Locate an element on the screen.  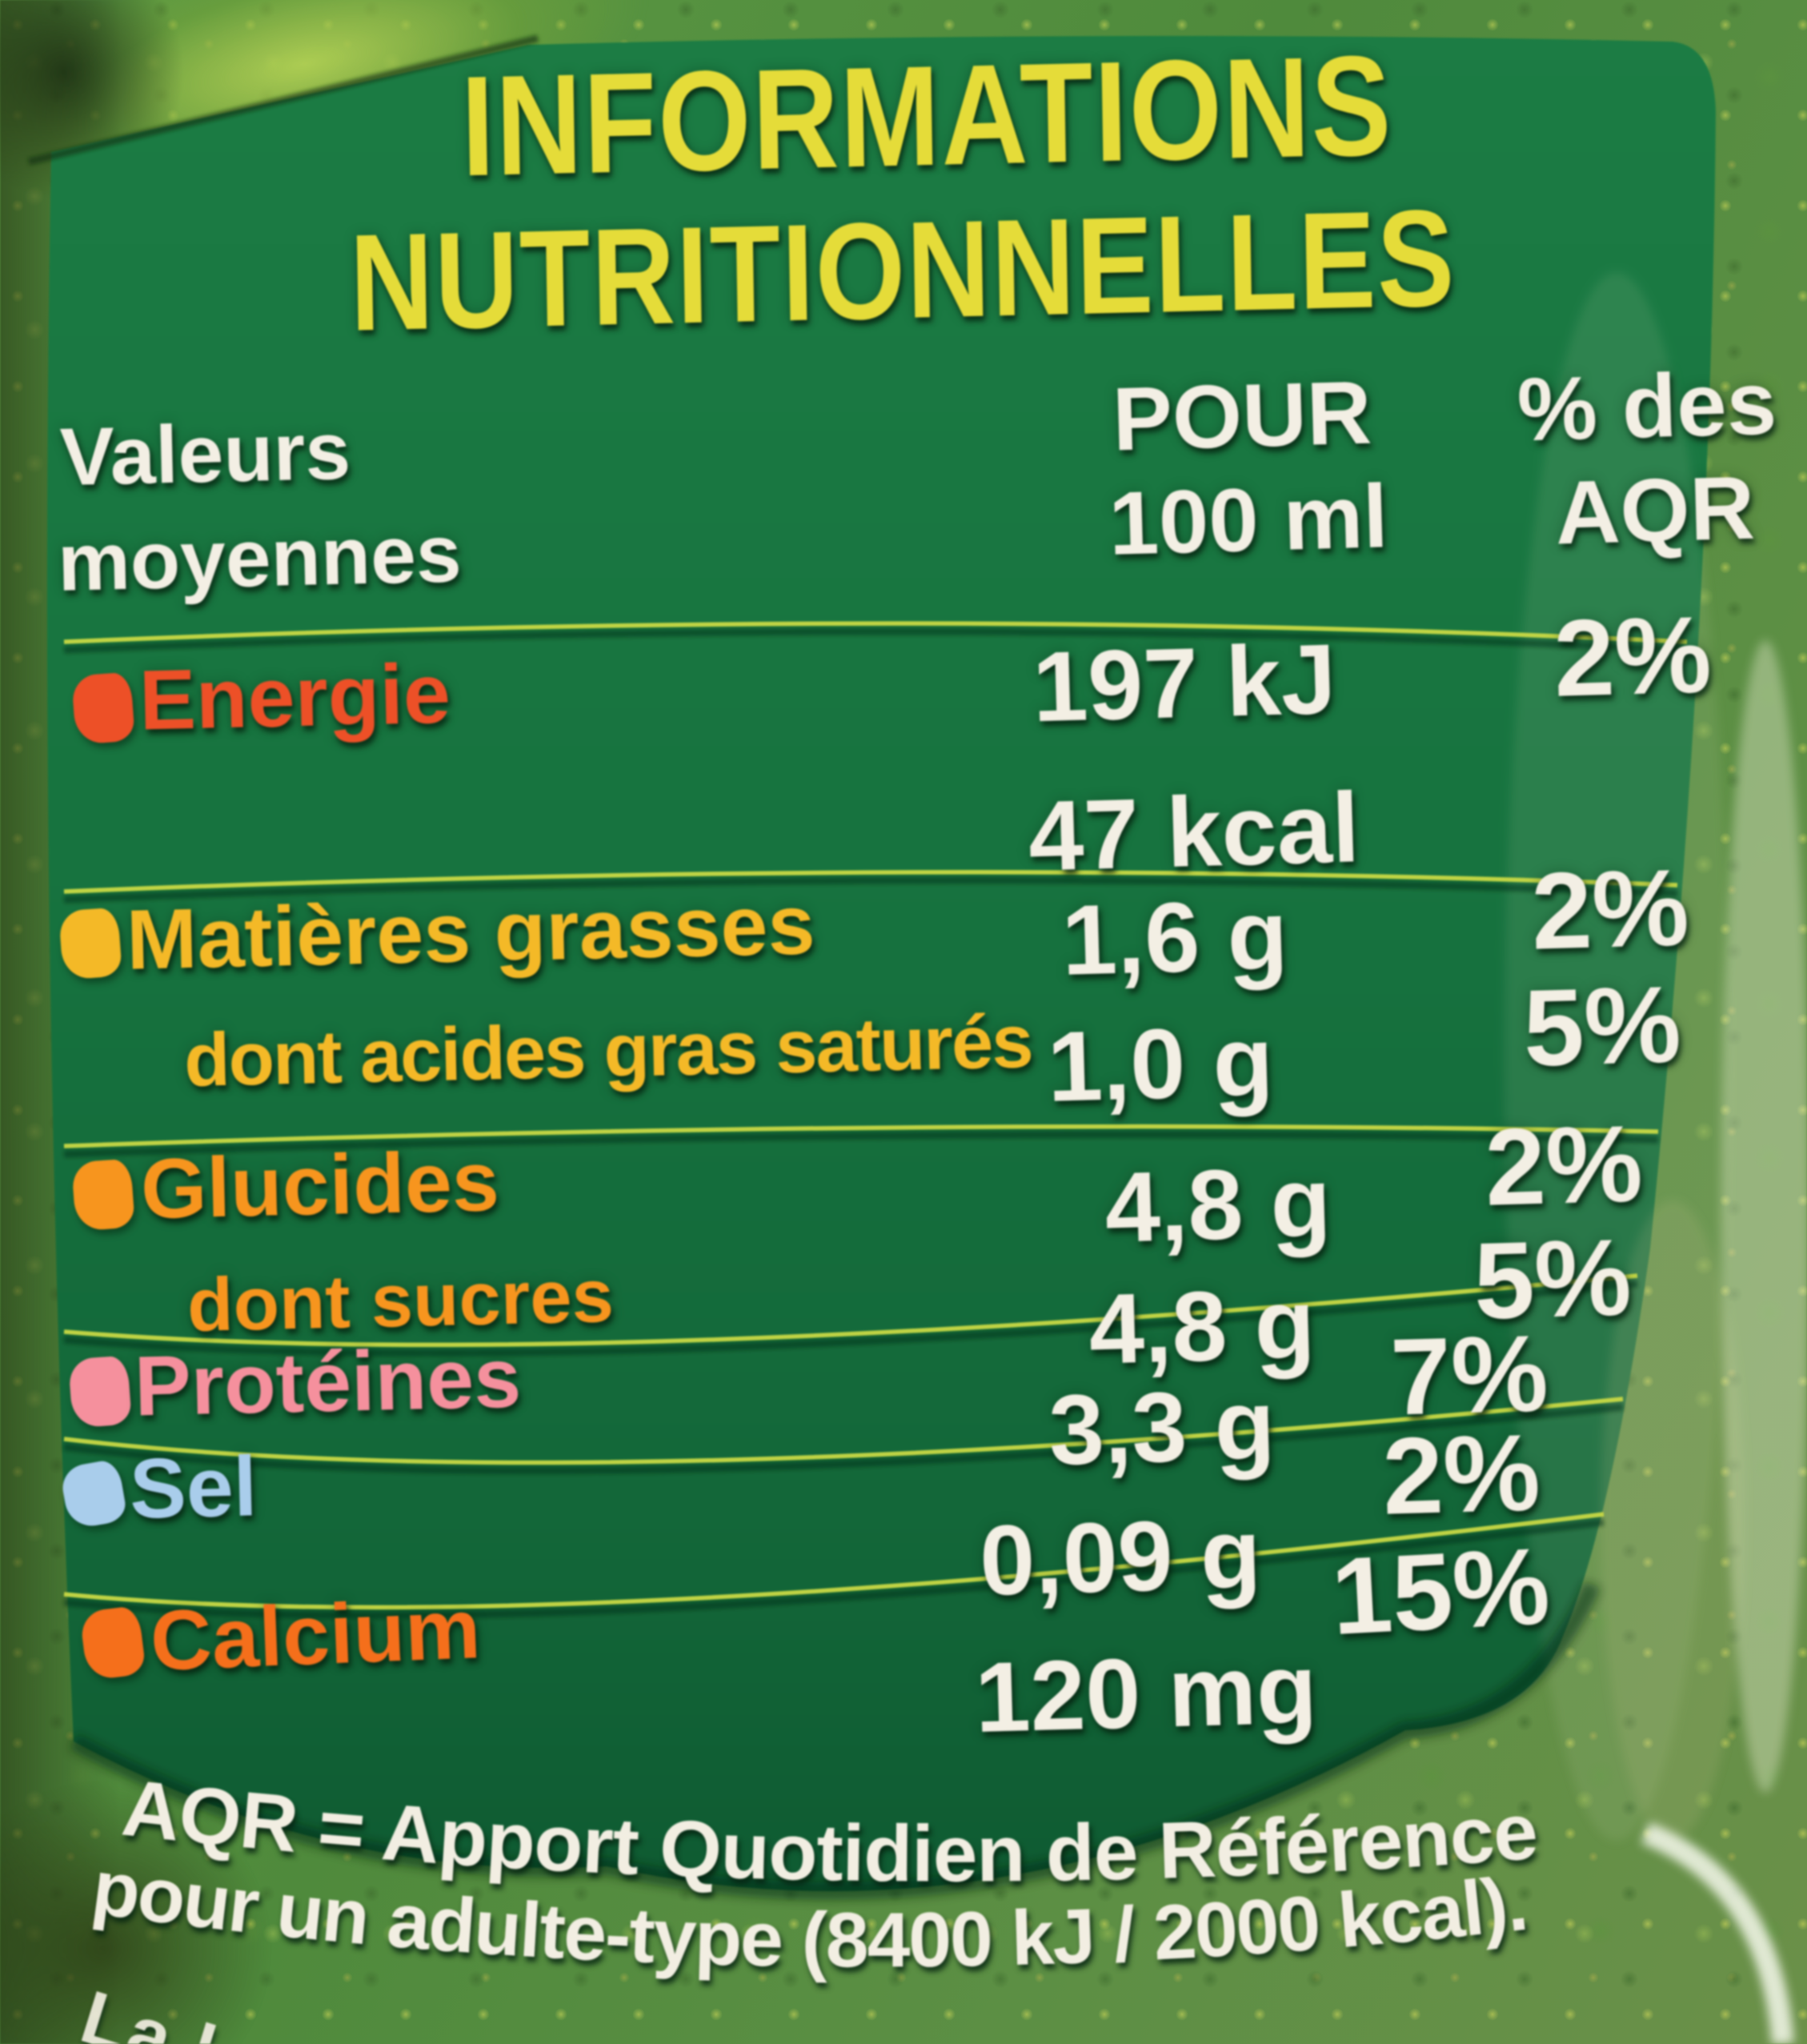
bottle-glare-arc is located at coordinates (1717, 1933).